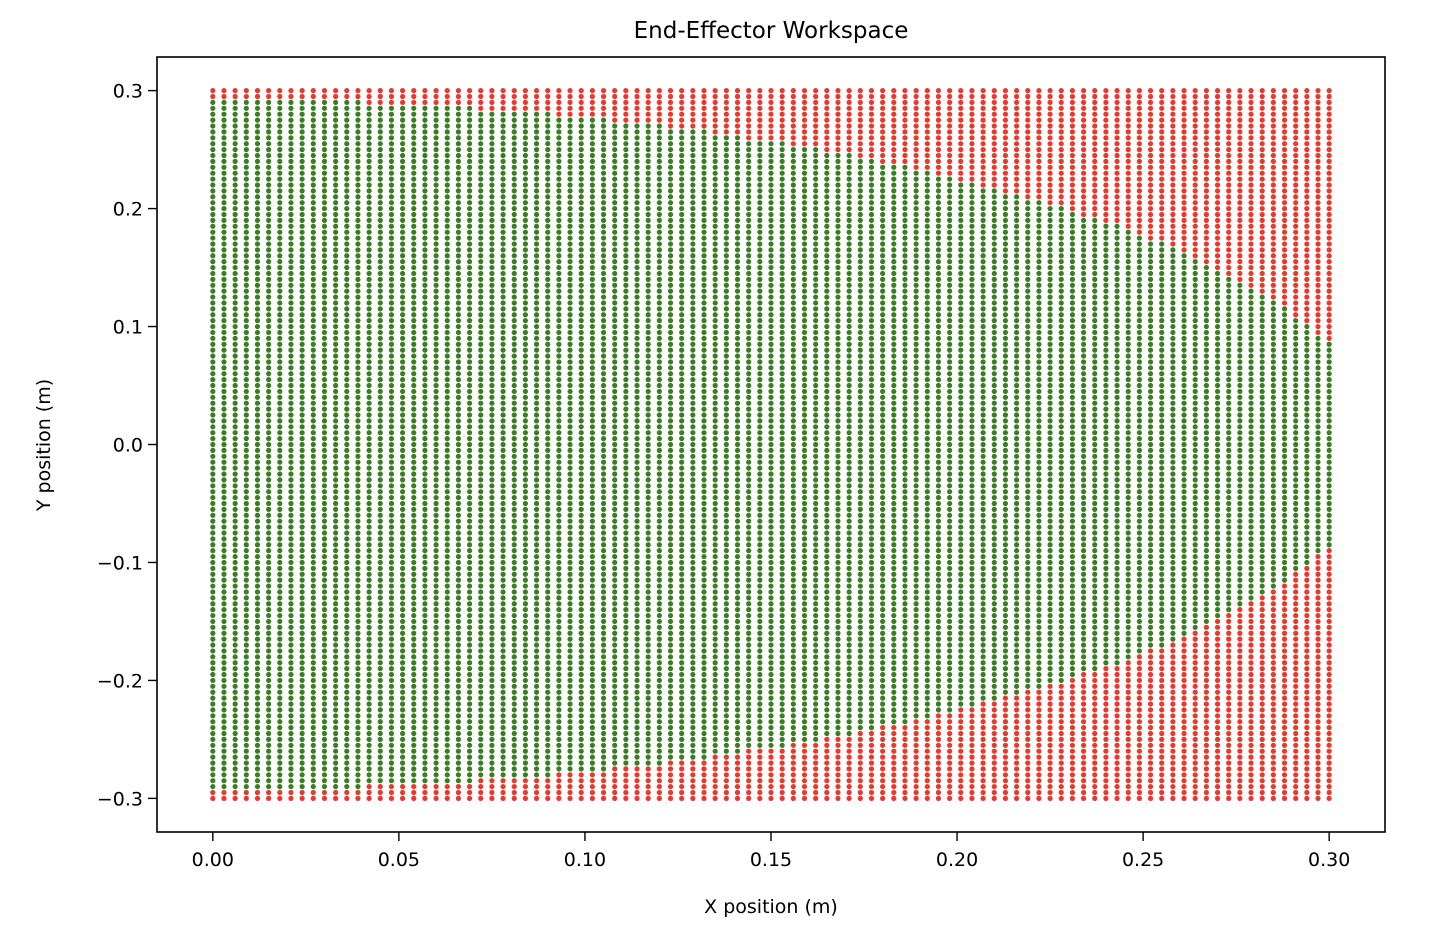  What do you see at coordinates (44, 445) in the screenshot?
I see `y-axis-label: Y position (m)` at bounding box center [44, 445].